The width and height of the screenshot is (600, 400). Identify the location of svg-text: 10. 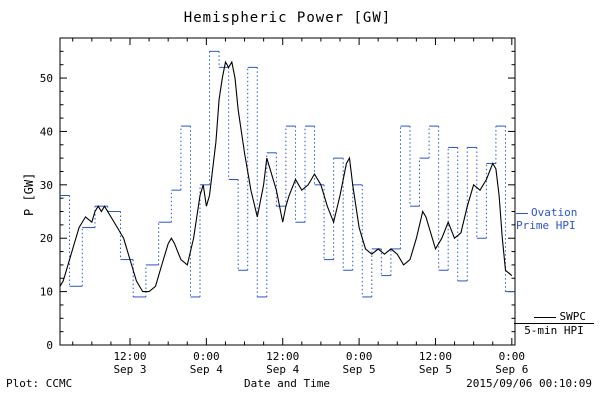
(46, 292).